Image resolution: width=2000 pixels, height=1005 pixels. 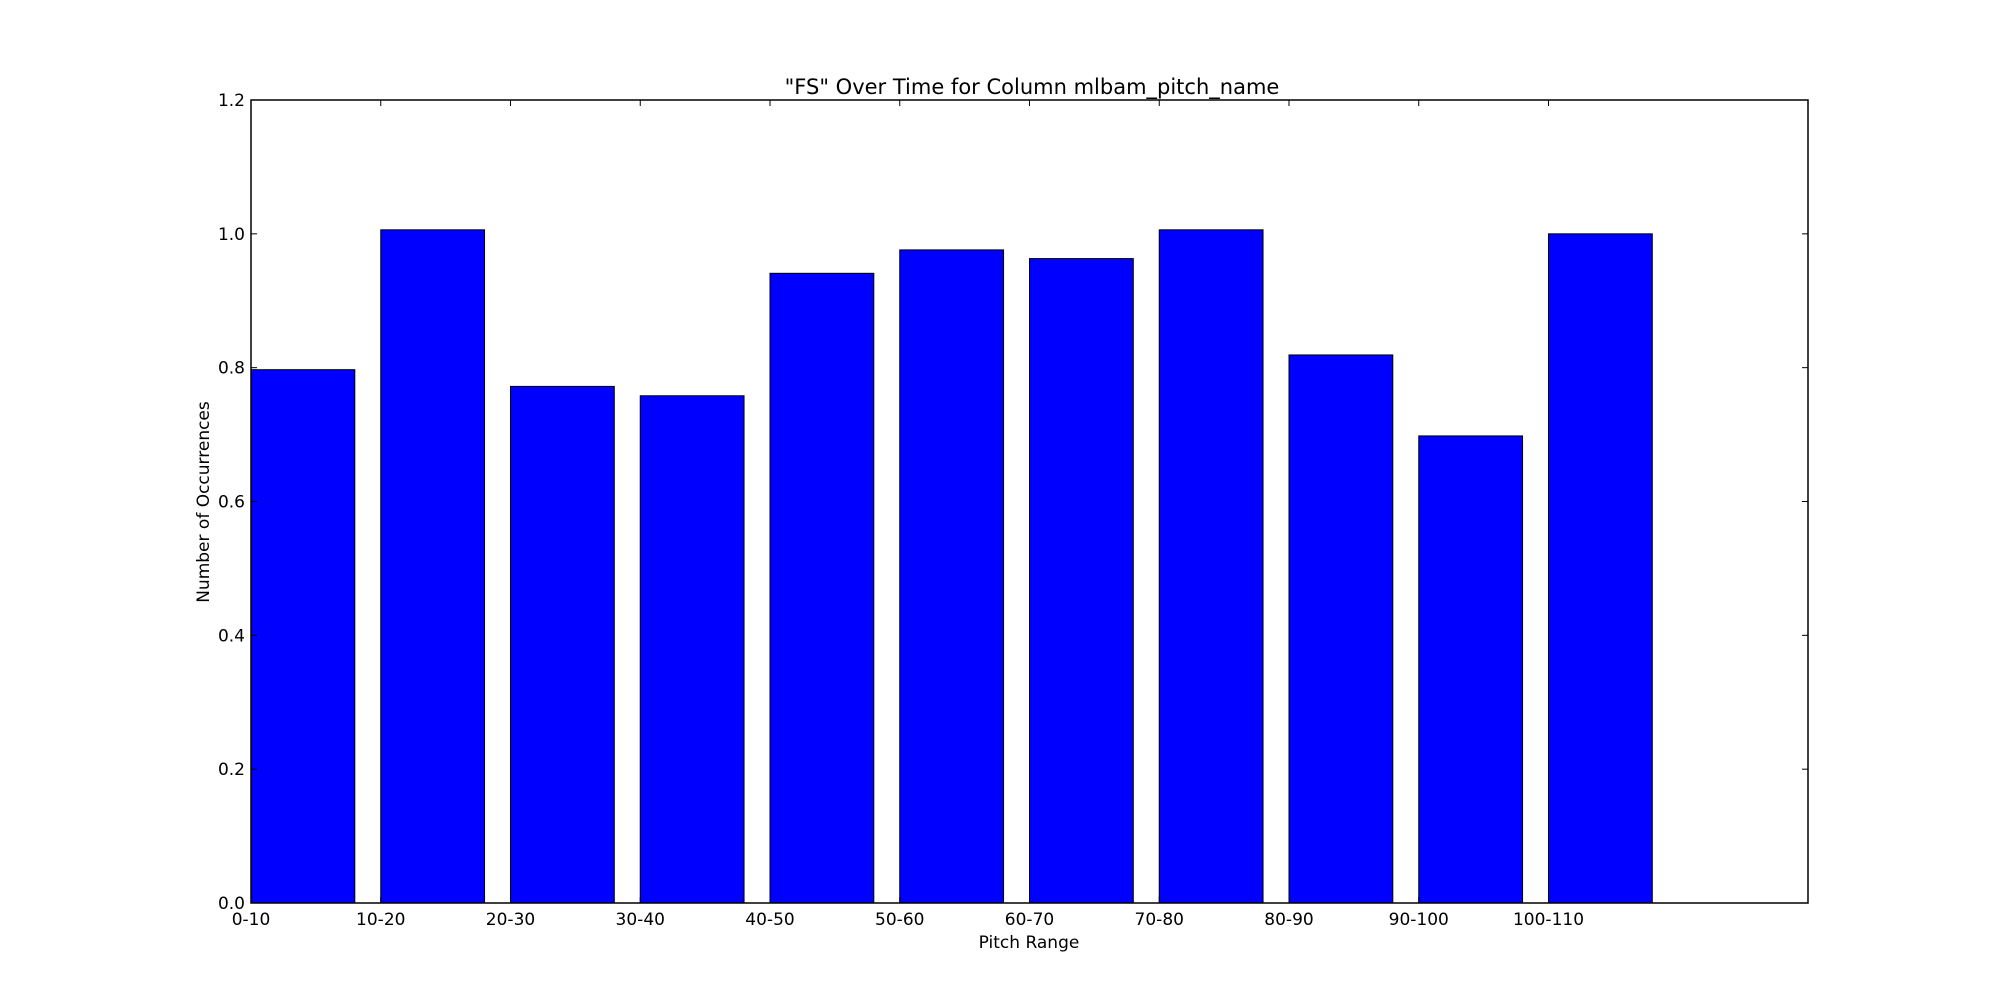 I want to click on y-tick-label: 0.8, so click(x=231, y=369).